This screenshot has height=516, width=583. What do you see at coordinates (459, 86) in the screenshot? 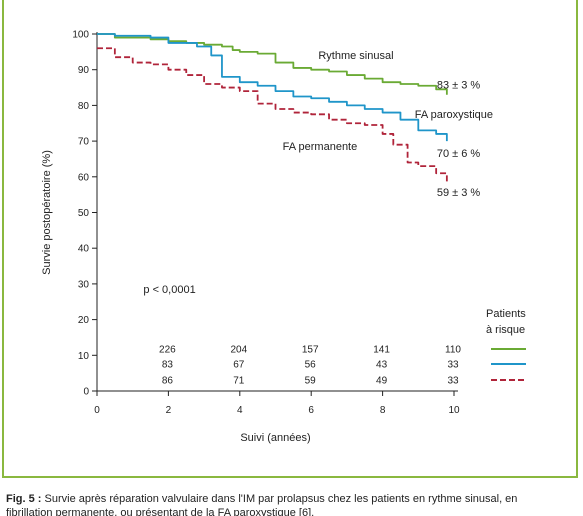
I see `series-end-label: 83 ± 3 %` at bounding box center [459, 86].